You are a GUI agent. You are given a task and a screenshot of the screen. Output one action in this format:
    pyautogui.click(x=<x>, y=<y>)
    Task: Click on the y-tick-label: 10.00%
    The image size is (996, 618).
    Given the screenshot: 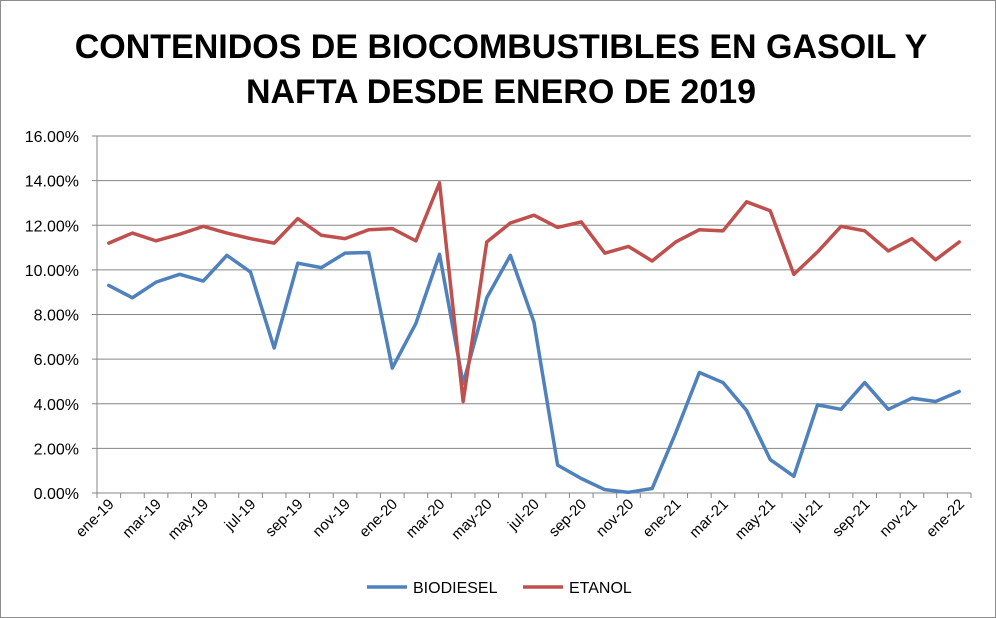 What is the action you would take?
    pyautogui.click(x=52, y=271)
    